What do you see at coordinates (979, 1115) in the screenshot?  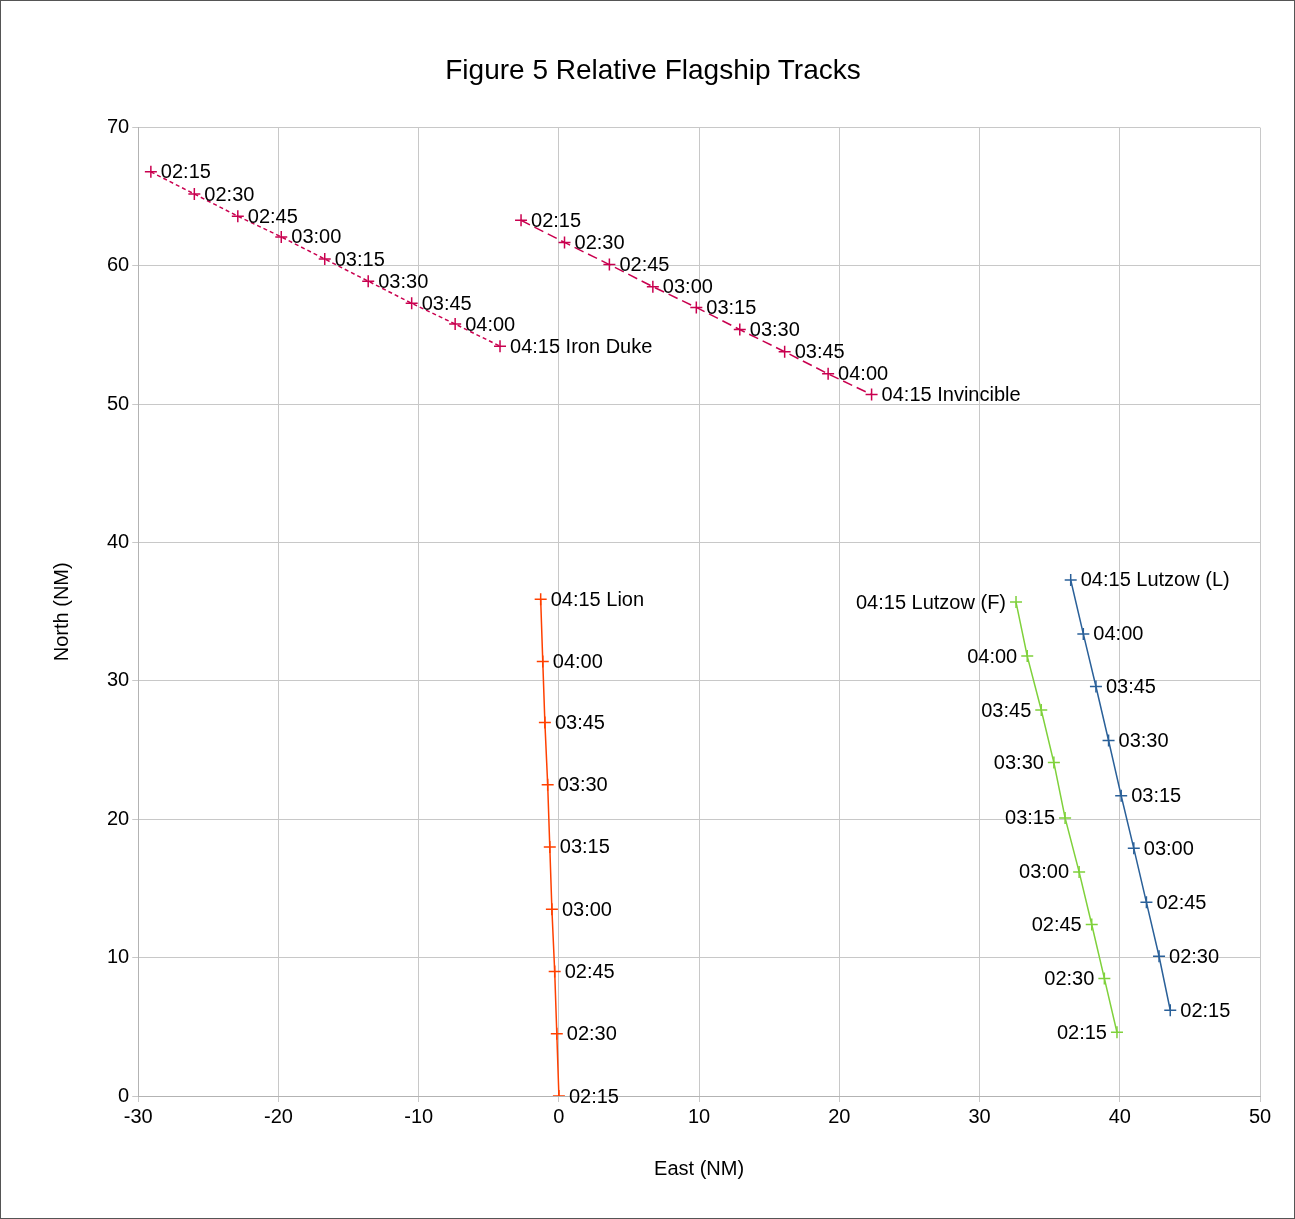 I see `x-tick-label: 30` at bounding box center [979, 1115].